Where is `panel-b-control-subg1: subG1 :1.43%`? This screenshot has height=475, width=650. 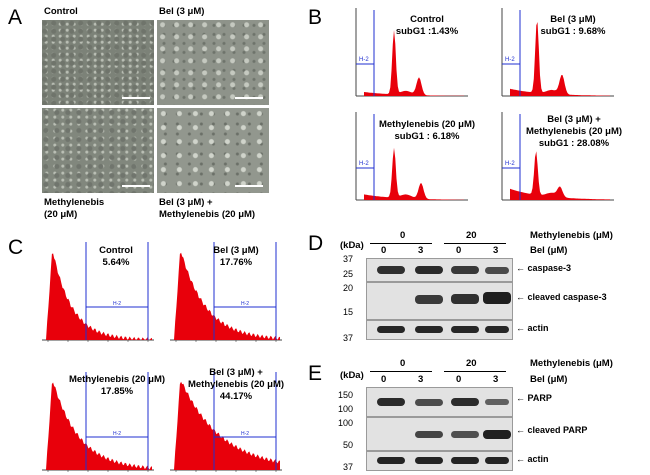 panel-b-control-subg1: subG1 :1.43% is located at coordinates (427, 31).